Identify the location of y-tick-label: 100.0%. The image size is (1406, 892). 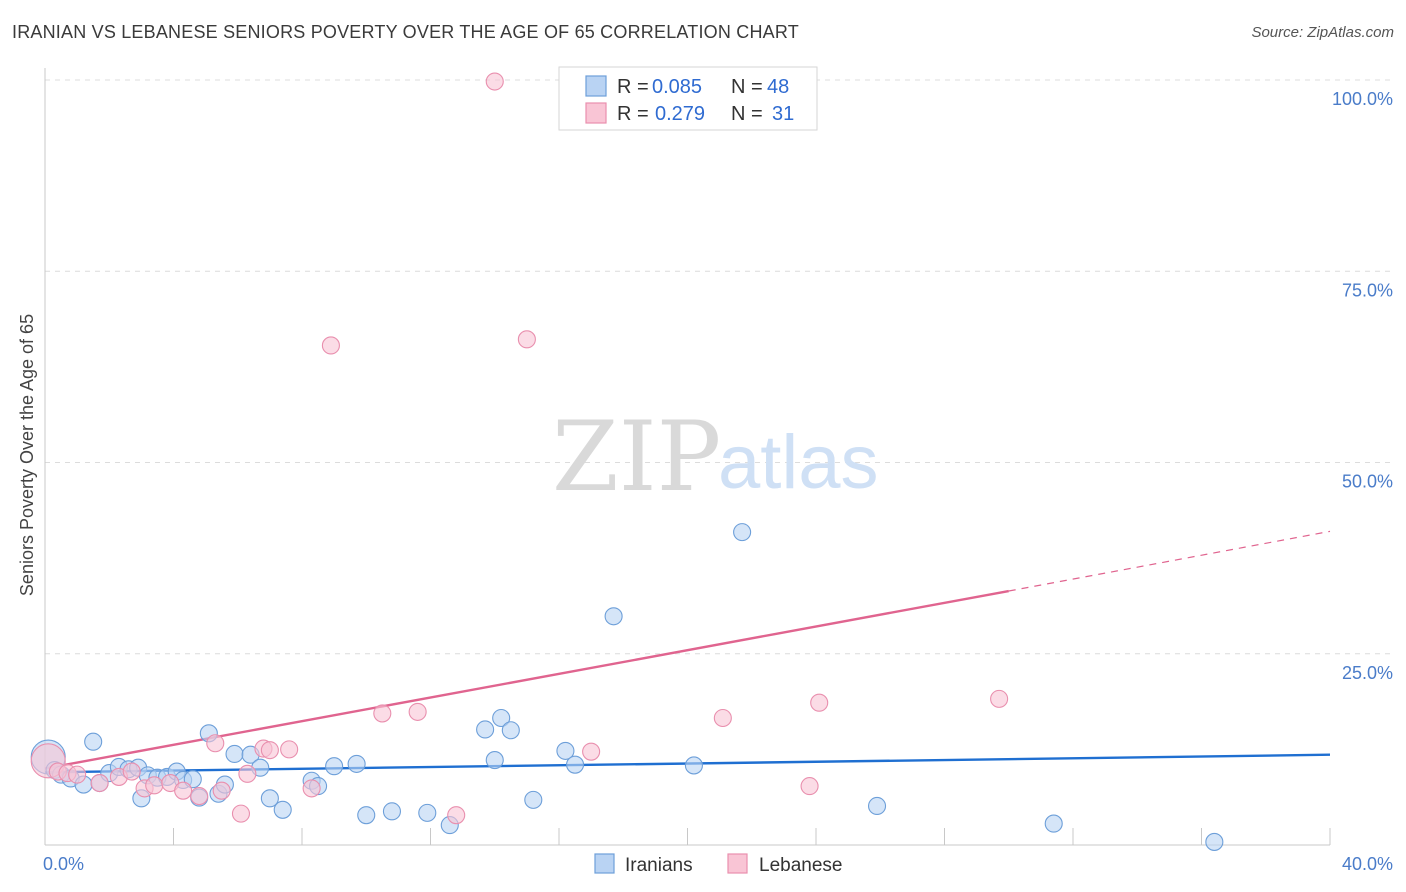
(1362, 99).